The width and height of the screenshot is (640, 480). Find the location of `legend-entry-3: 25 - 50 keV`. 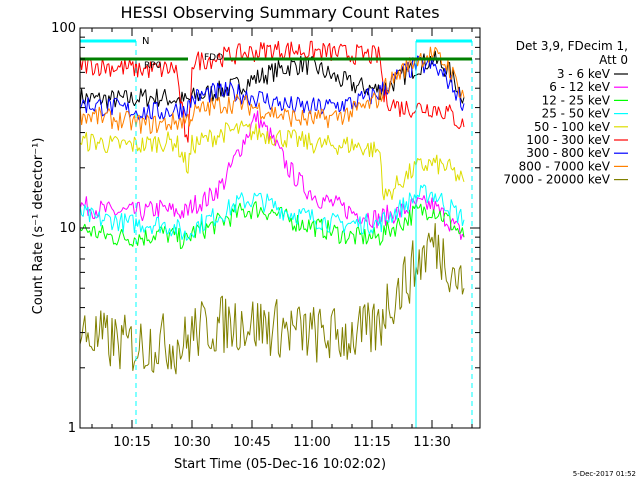

legend-entry-3: 25 - 50 keV is located at coordinates (576, 114).